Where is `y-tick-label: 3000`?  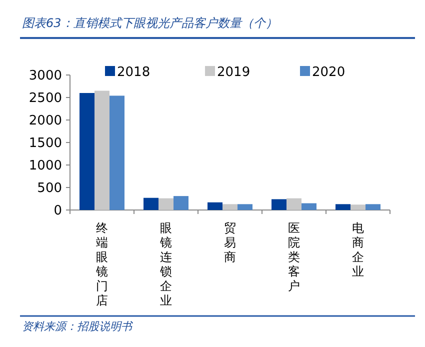
y-tick-label: 3000 is located at coordinates (45, 76).